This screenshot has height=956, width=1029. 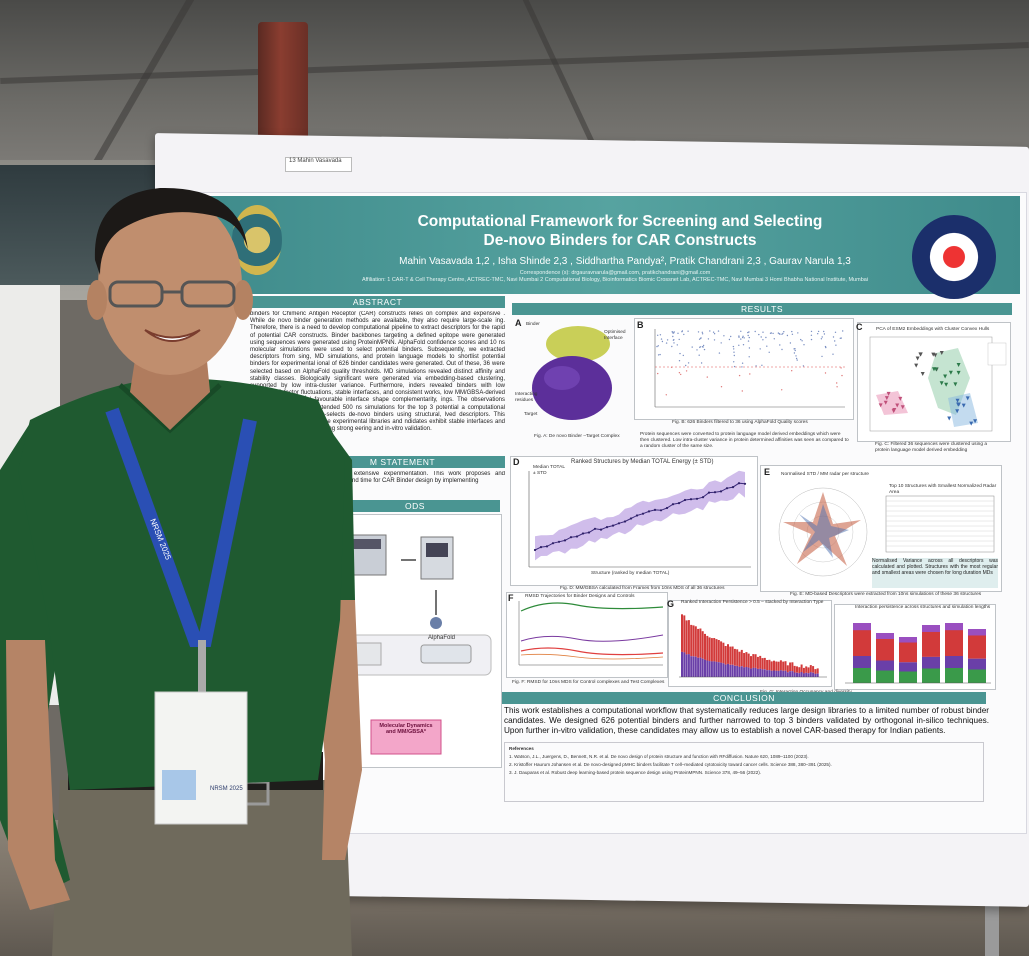 I want to click on panel-g-bars, so click(x=750, y=645).